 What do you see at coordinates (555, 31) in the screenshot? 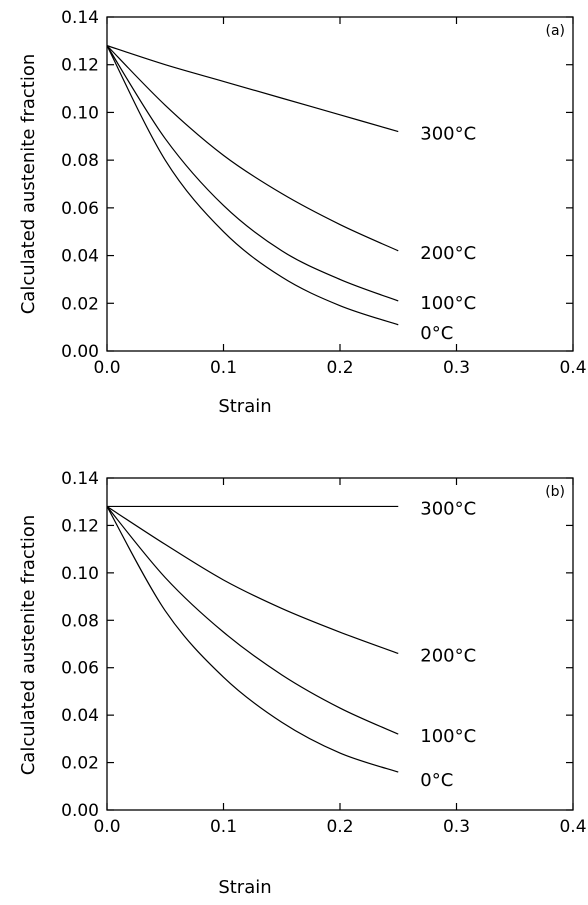
I see `panel-label: (a)` at bounding box center [555, 31].